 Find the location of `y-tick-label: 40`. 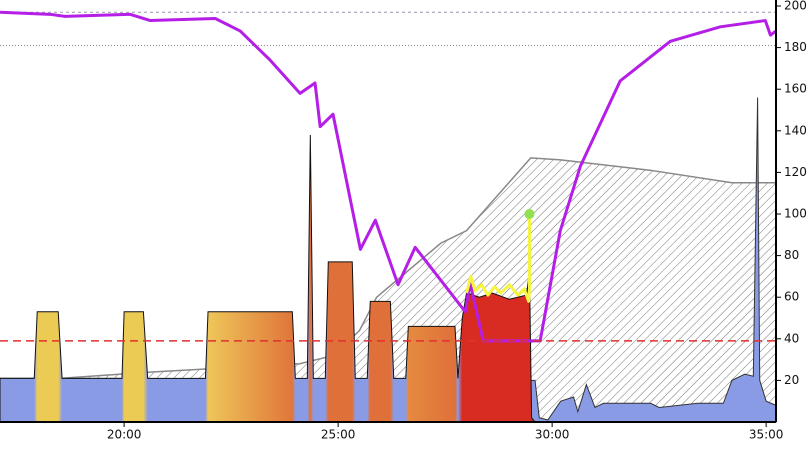

y-tick-label: 40 is located at coordinates (791, 338).